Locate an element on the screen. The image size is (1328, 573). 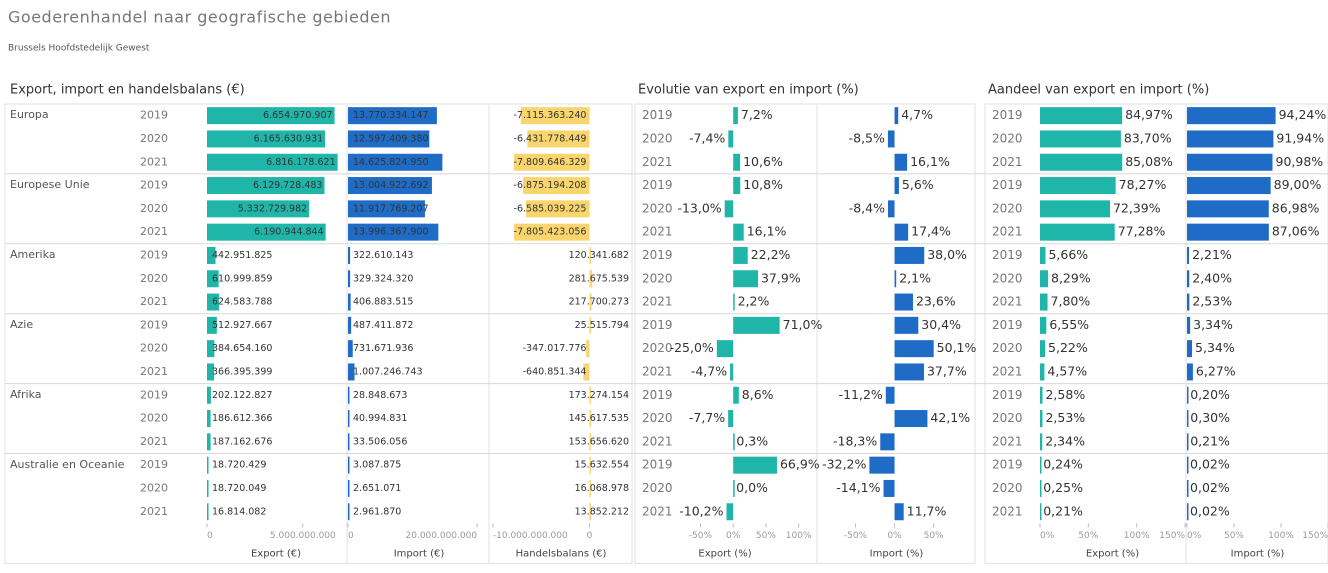
panel-title: Evolutie van export en import (%) is located at coordinates (748, 90).